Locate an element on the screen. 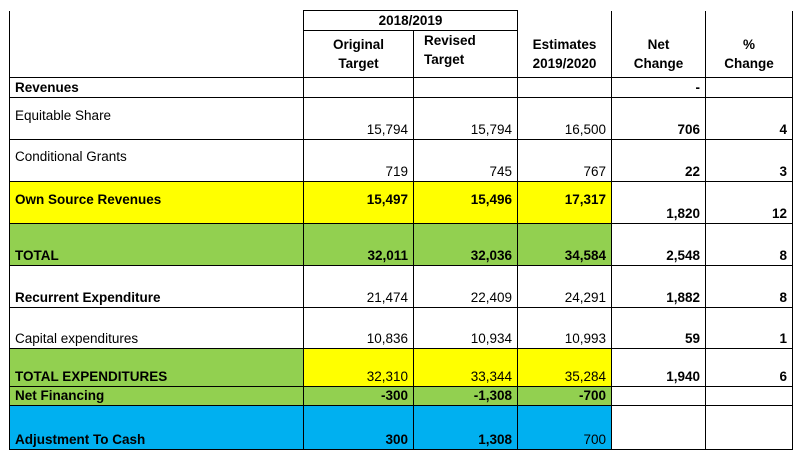 The image size is (800, 450). cell-estimates: 700 is located at coordinates (565, 427).